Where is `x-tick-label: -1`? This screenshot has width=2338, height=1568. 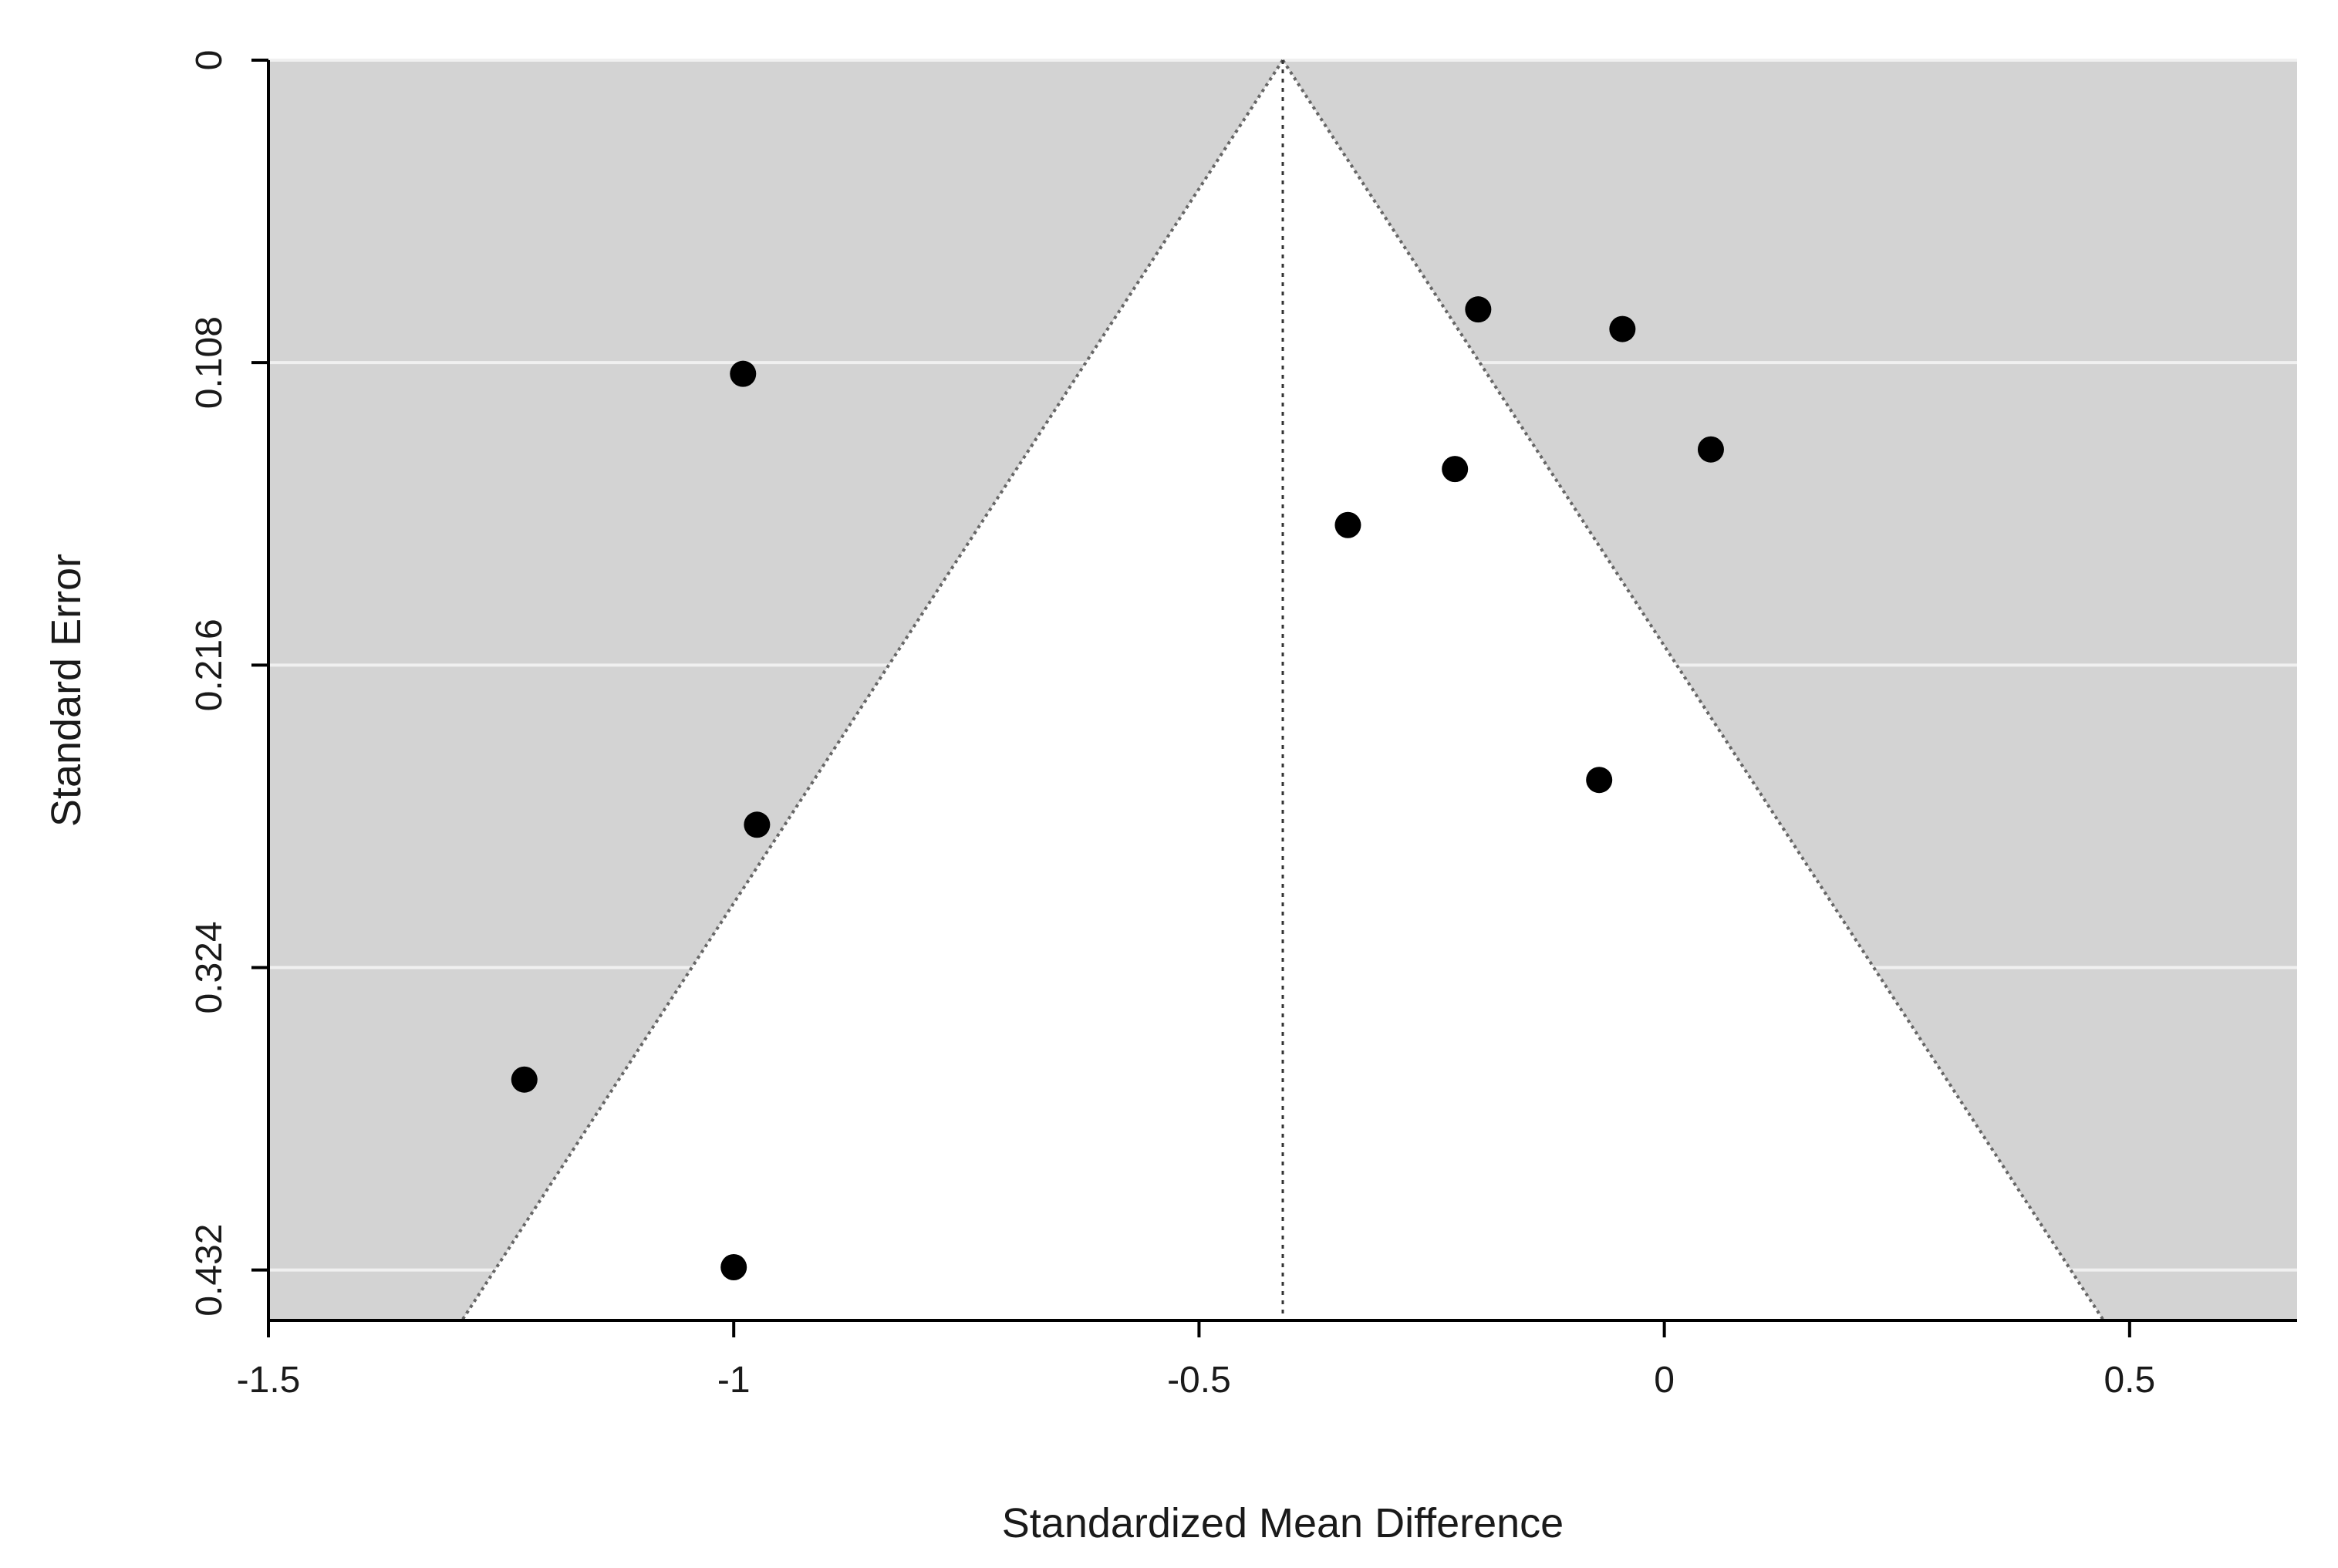
x-tick-label: -1 is located at coordinates (734, 1381).